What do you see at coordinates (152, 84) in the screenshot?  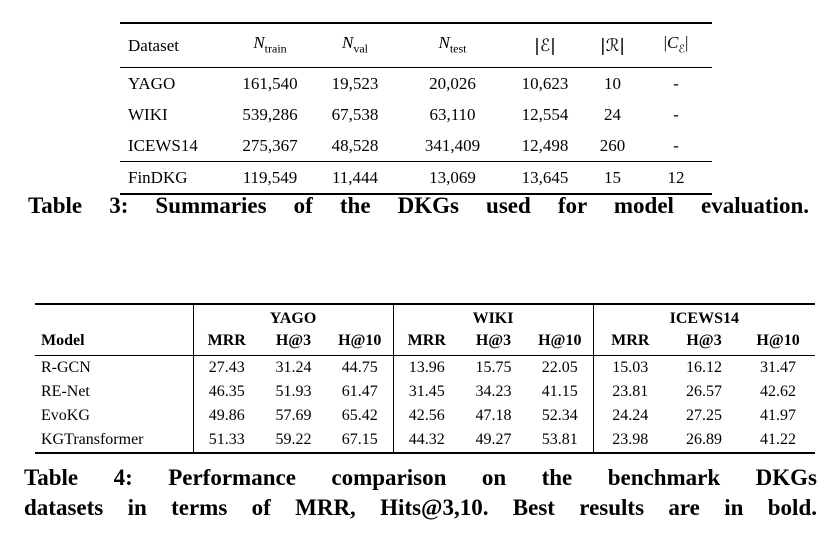 I see `dataset-name-cell: YAGO` at bounding box center [152, 84].